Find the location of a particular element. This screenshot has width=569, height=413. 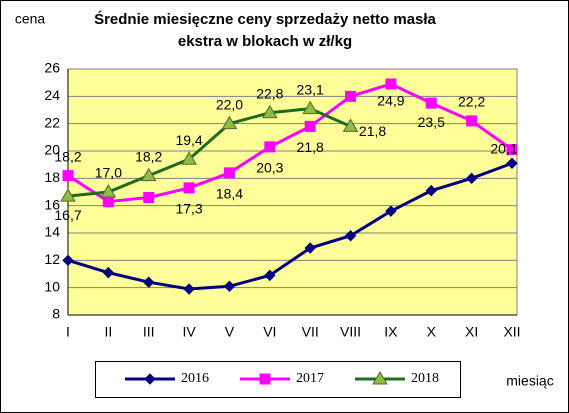

data-label: 22,2 is located at coordinates (471, 102).